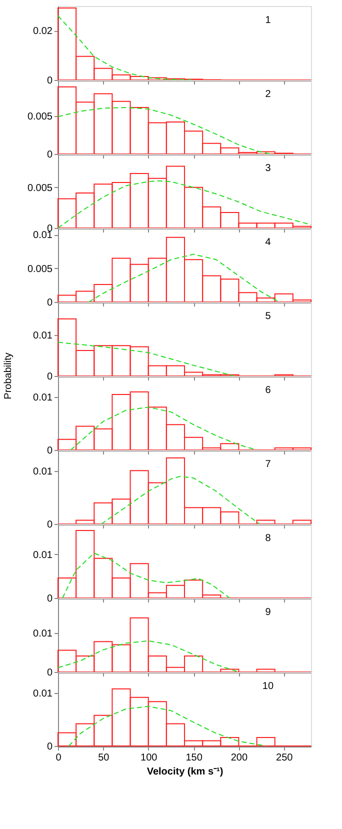  I want to click on annotation: 9, so click(268, 612).